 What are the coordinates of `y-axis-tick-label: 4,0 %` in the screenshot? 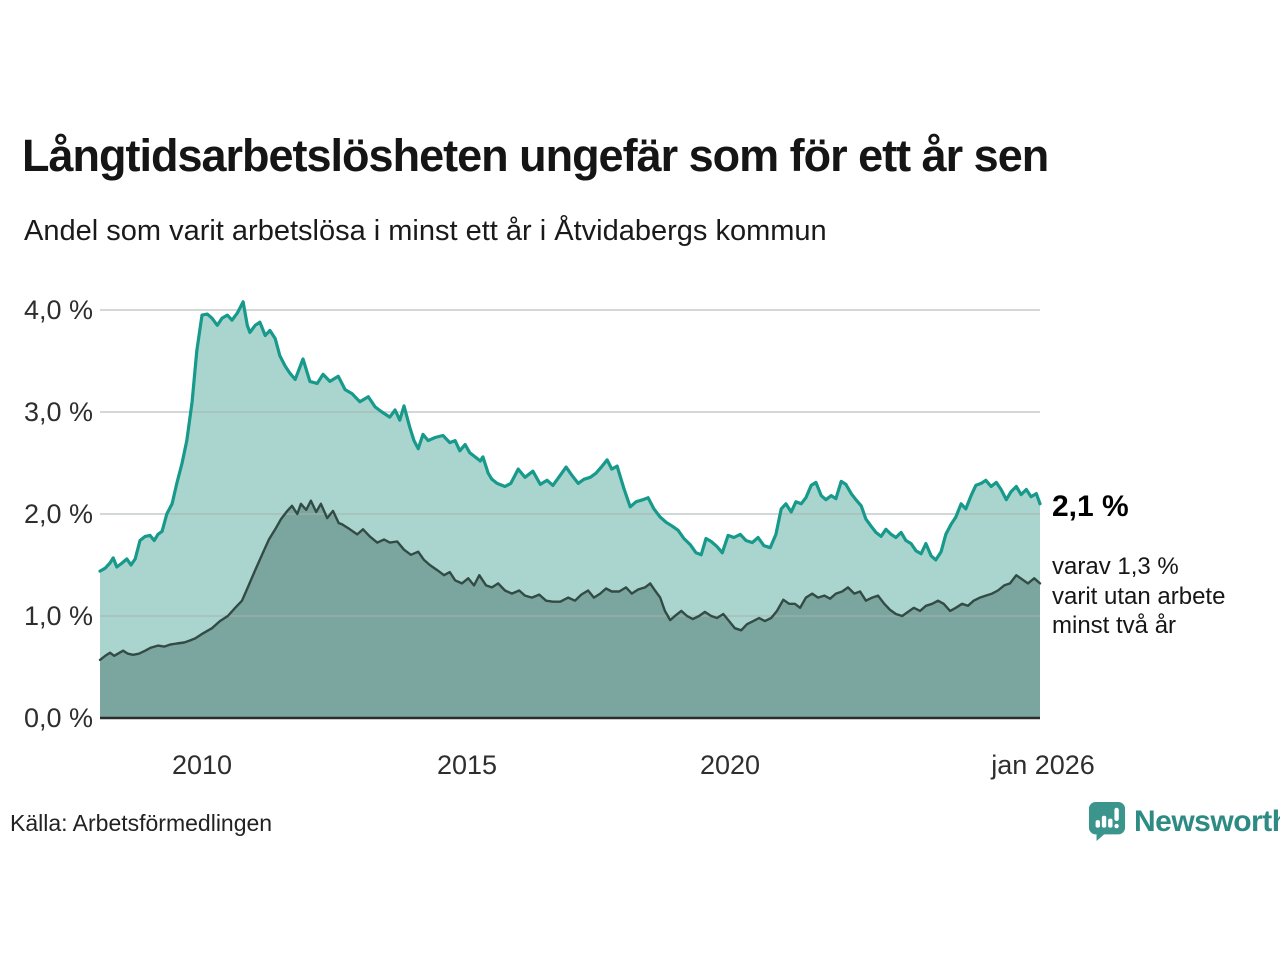 It's located at (58, 310).